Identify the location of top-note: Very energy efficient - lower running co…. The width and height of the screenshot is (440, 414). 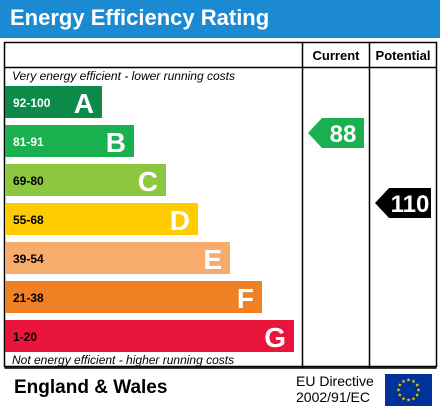
(123, 76).